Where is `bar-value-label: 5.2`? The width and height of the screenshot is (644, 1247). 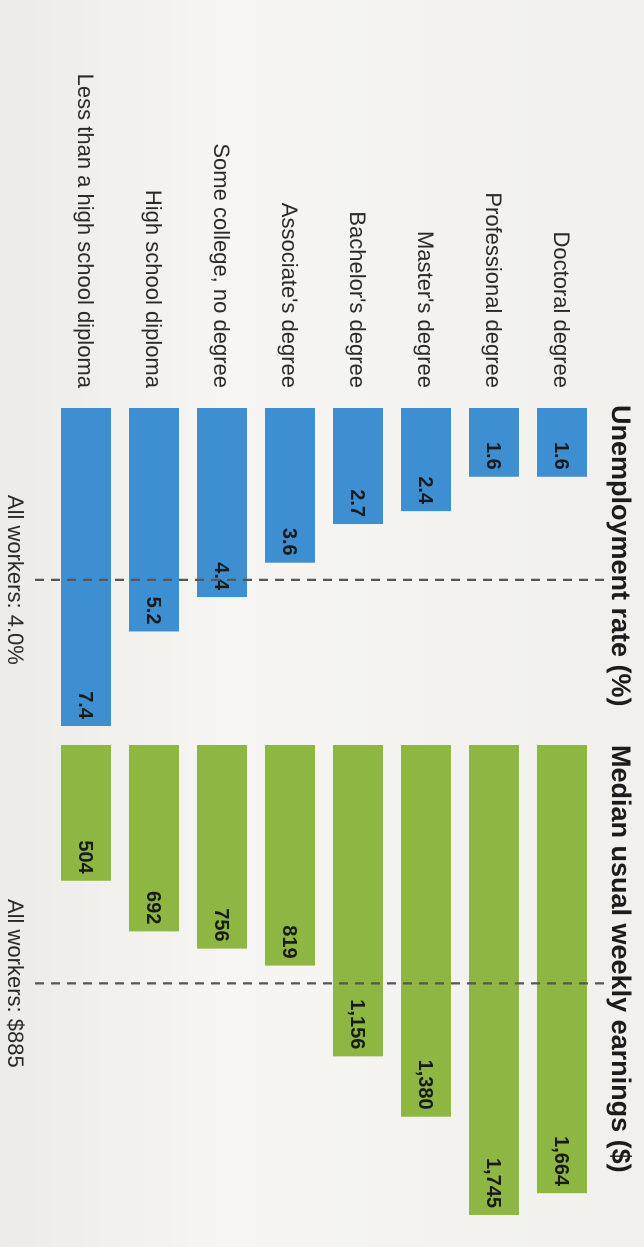
bar-value-label: 5.2 is located at coordinates (153, 611).